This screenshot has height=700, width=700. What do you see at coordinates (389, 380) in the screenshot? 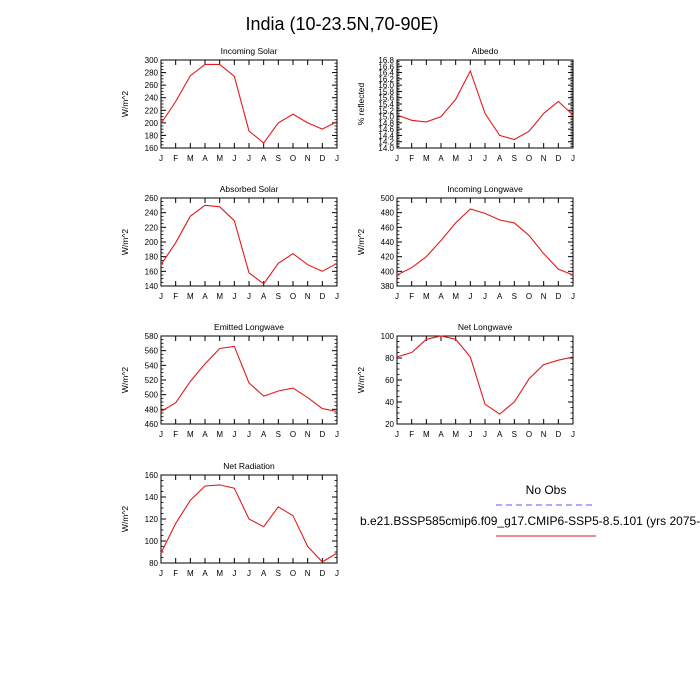
I see `y-tick-label: 60` at bounding box center [389, 380].